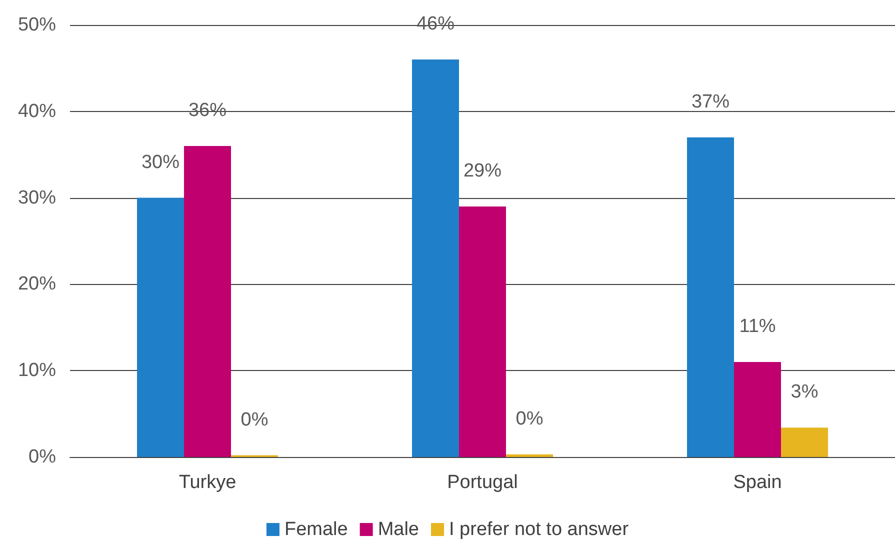  Describe the element at coordinates (37, 111) in the screenshot. I see `y-tick-label: 40%` at that location.